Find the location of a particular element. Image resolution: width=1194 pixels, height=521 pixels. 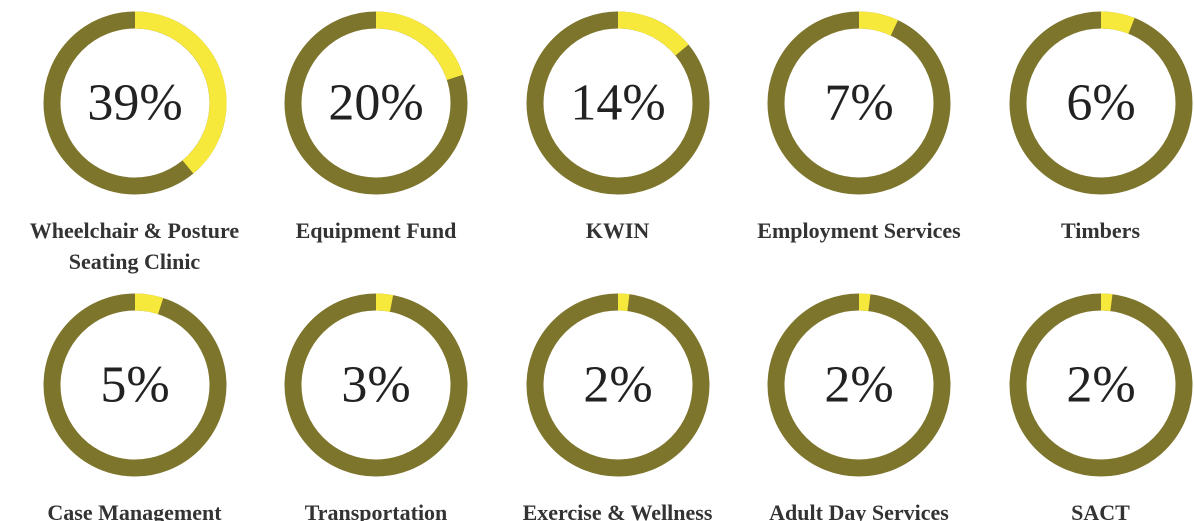

category-label: Adult Day Services is located at coordinates (859, 510).